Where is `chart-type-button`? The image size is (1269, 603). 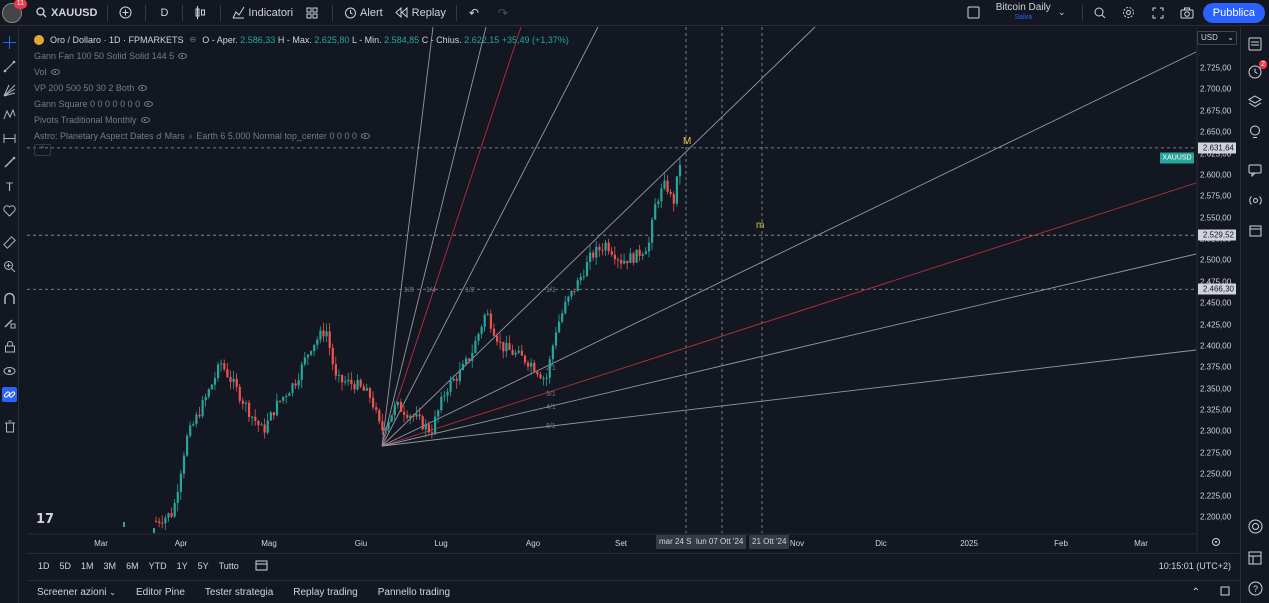 chart-type-button is located at coordinates (201, 13).